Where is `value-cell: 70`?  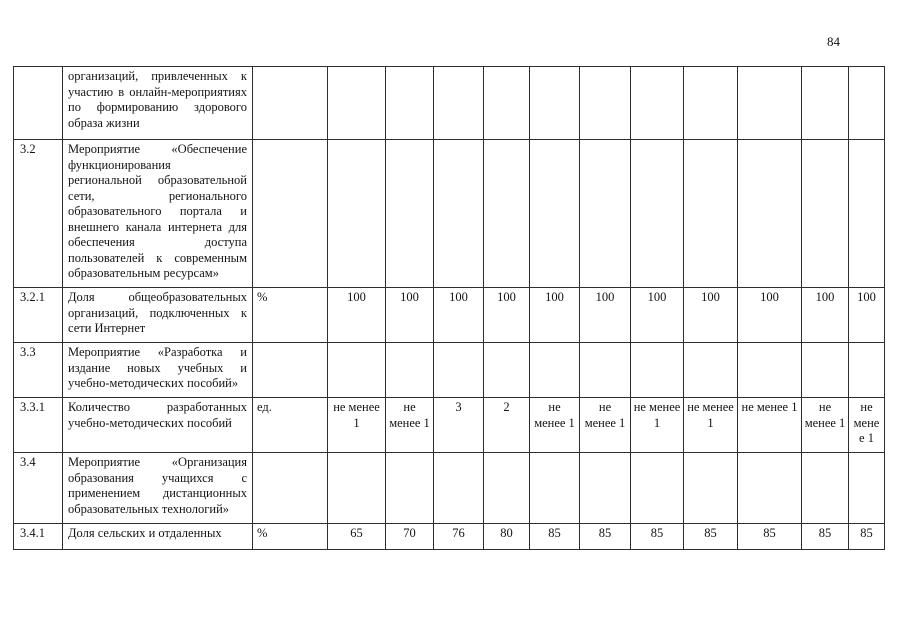 value-cell: 70 is located at coordinates (409, 536).